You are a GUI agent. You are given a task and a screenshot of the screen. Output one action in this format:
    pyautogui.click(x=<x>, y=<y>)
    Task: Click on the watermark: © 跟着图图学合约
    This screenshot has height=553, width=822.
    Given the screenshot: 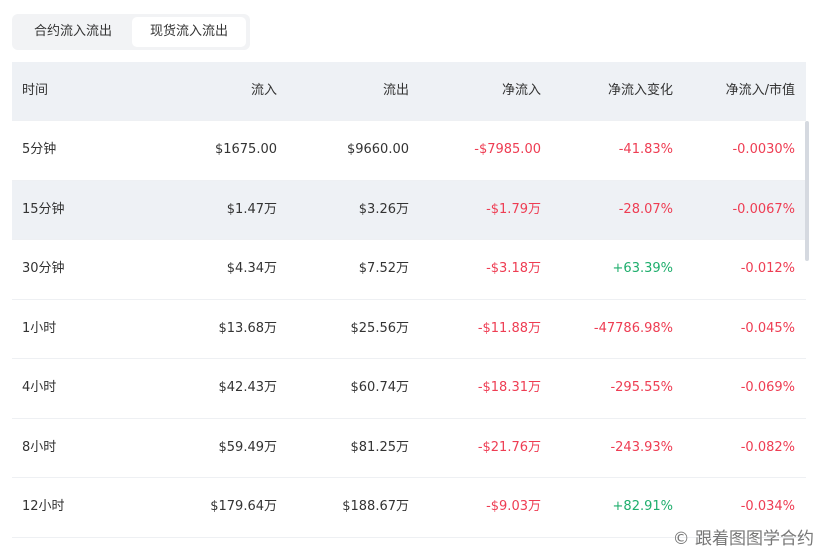 What is the action you would take?
    pyautogui.click(x=743, y=539)
    